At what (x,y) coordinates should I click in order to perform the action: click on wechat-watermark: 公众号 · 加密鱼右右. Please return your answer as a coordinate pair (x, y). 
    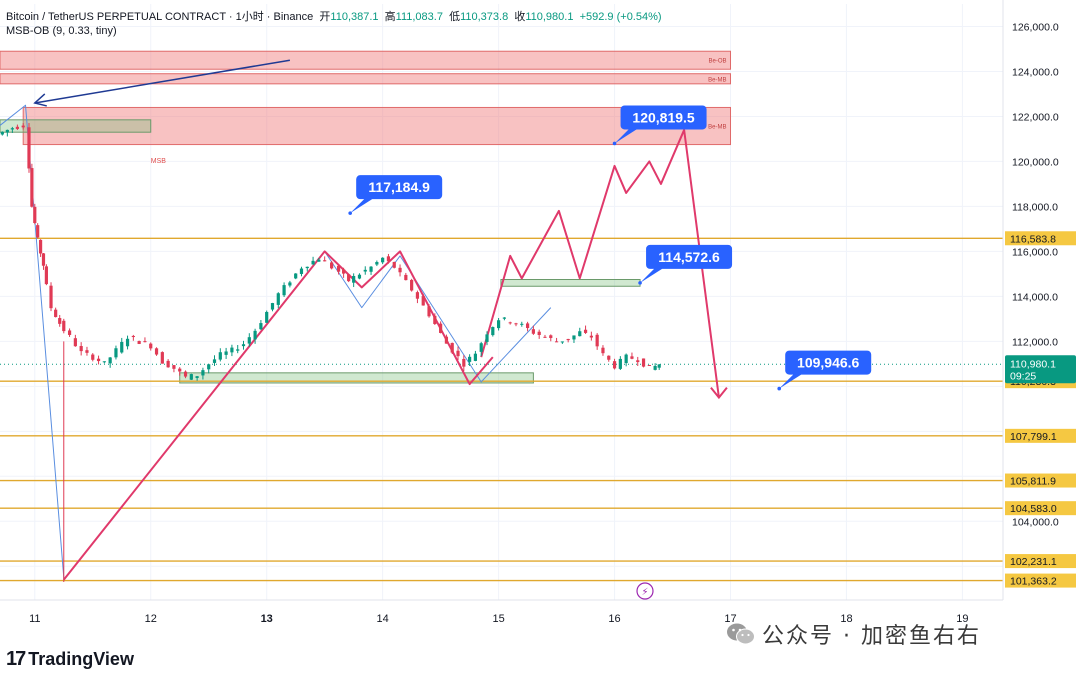
    Looking at the image, I should click on (853, 634).